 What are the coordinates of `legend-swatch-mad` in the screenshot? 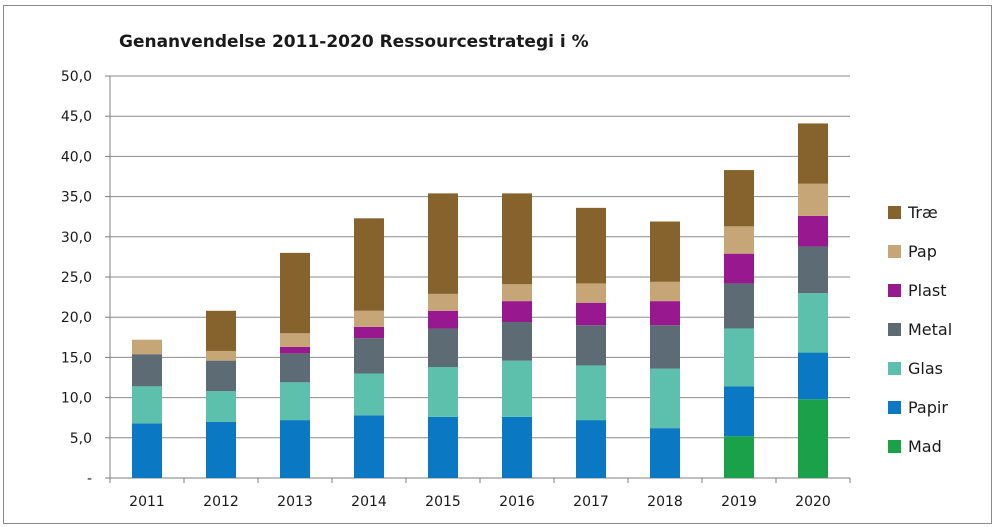 It's located at (894, 446).